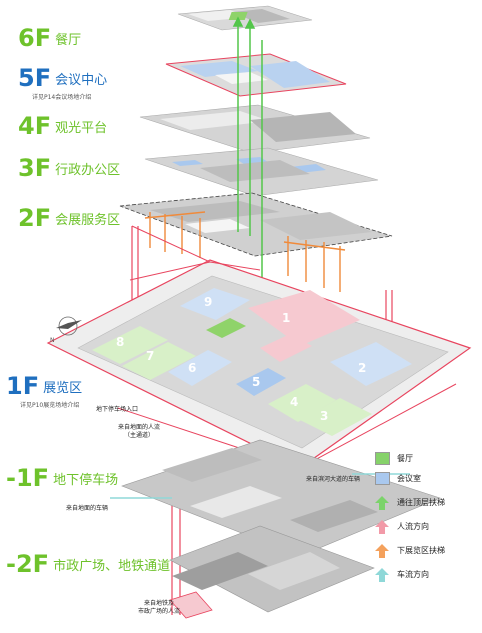 Image resolution: width=482 pixels, height=633 pixels. Describe the element at coordinates (382, 551) in the screenshot. I see `orange-arrow-icon` at that location.